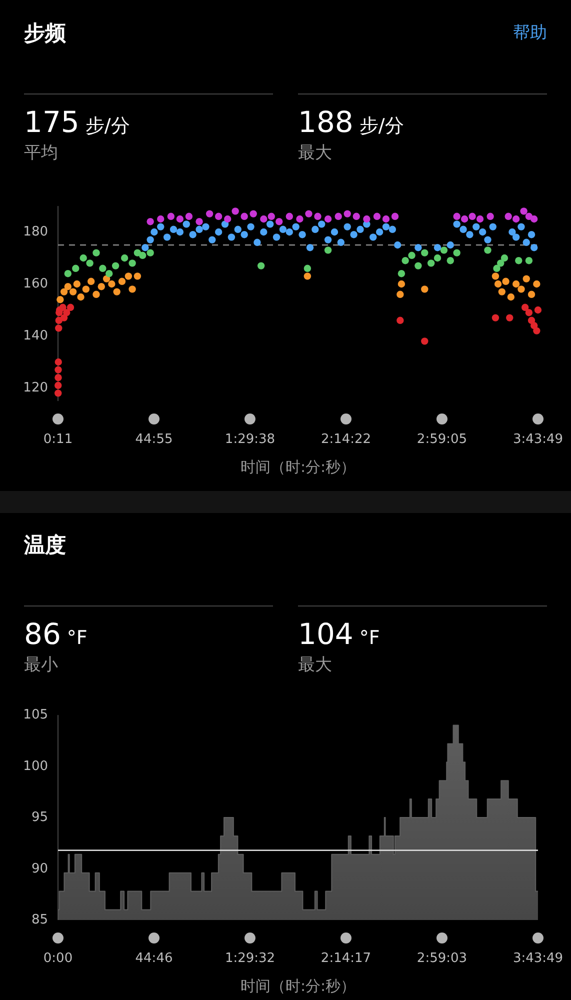 The width and height of the screenshot is (571, 1000). Describe the element at coordinates (351, 122) in the screenshot. I see `text: 188 步/分` at that location.